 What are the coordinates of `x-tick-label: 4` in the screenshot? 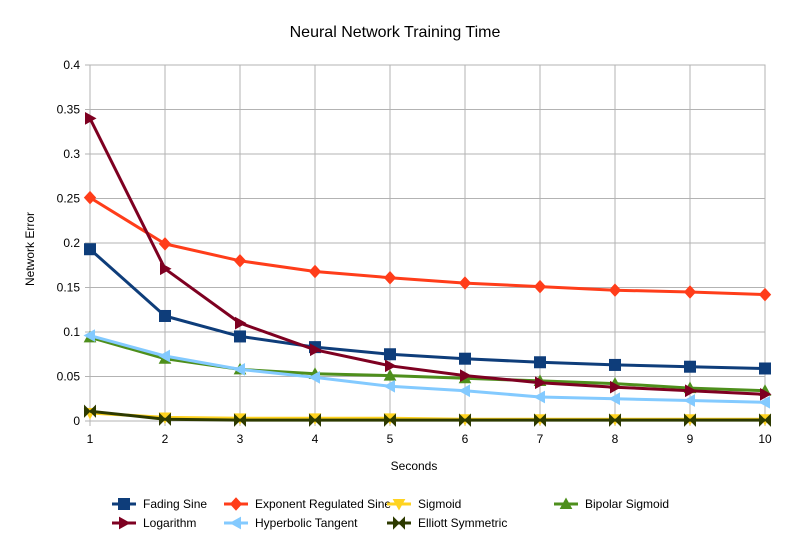 It's located at (315, 439).